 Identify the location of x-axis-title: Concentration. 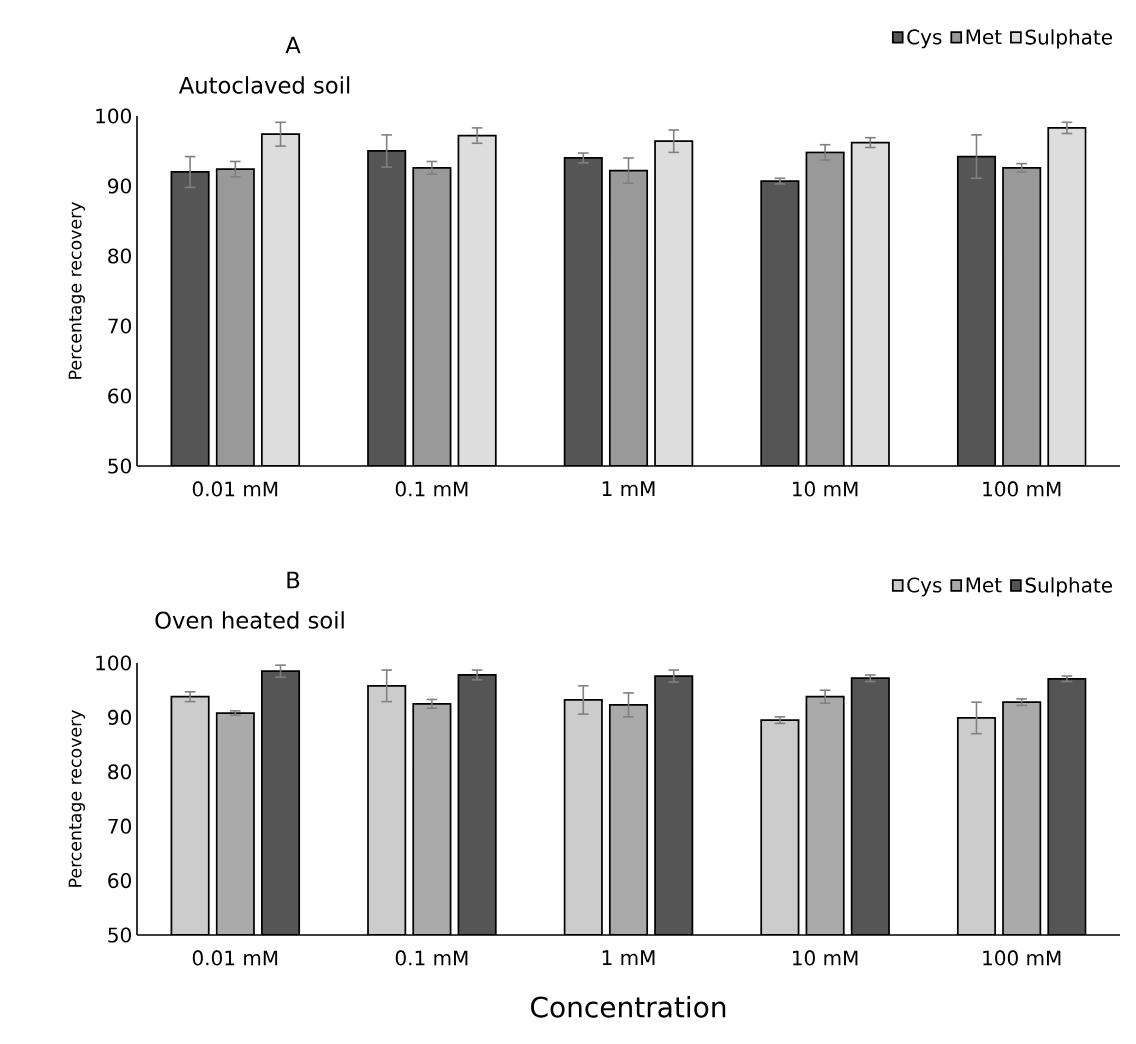
(628, 1006).